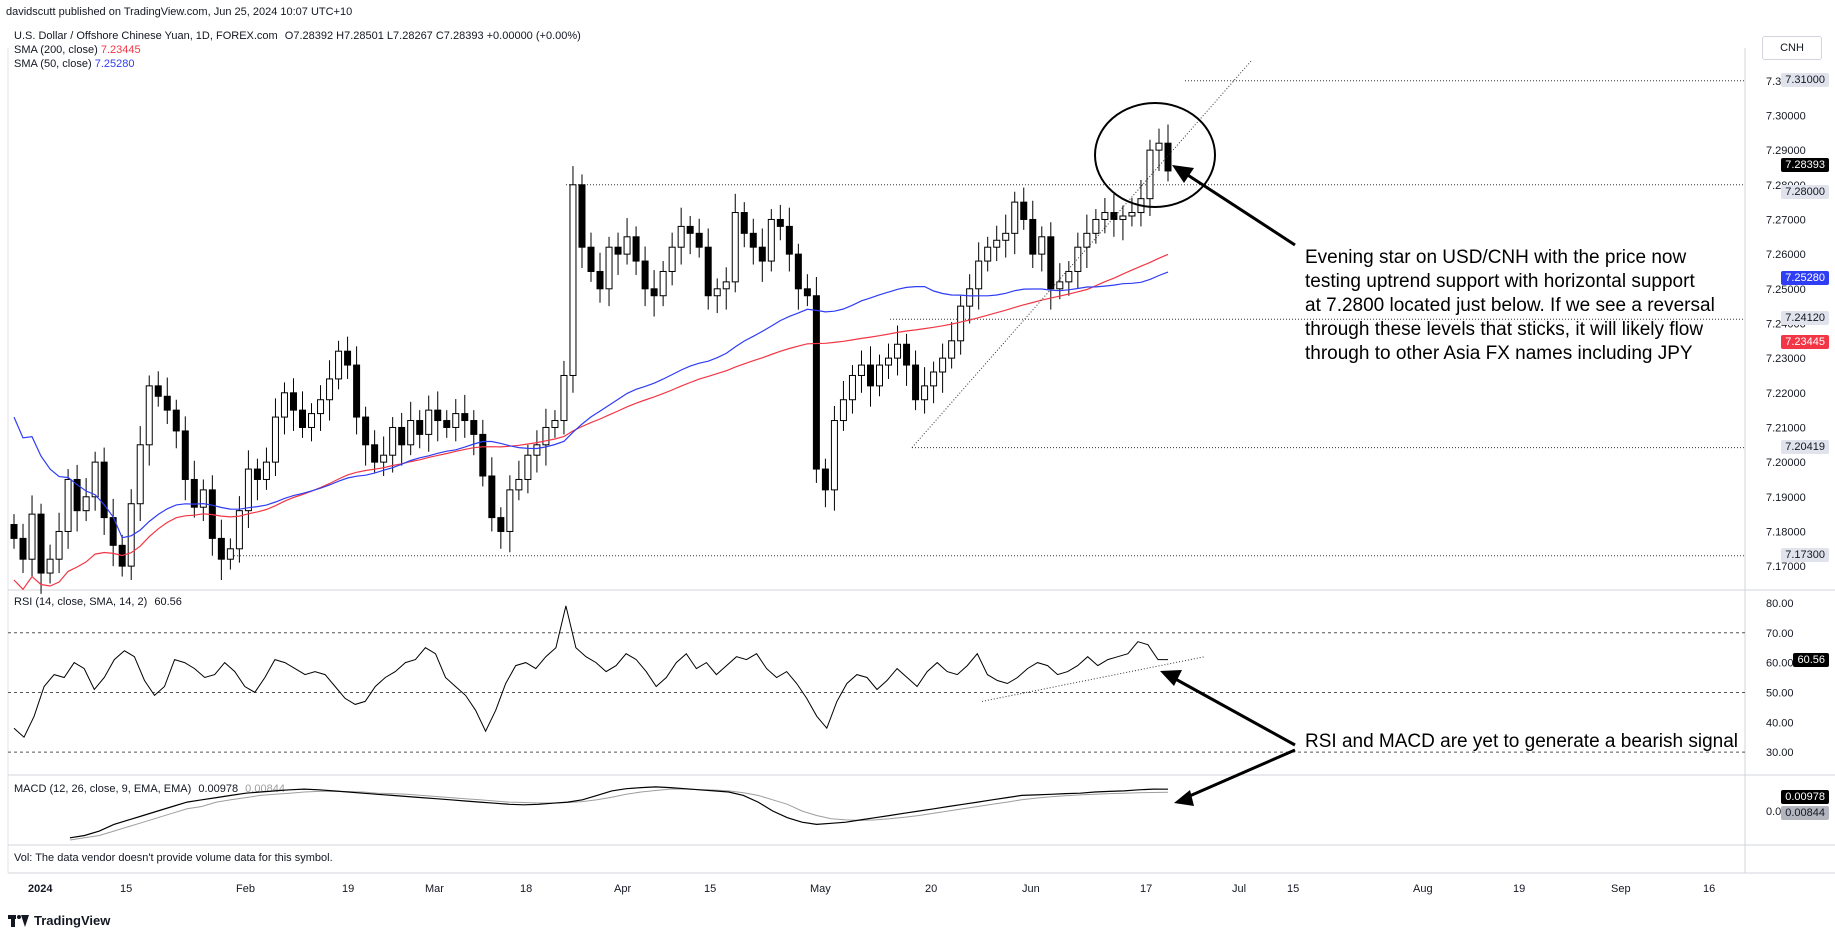  What do you see at coordinates (1780, 693) in the screenshot?
I see `rsi-tick-label: 50.00` at bounding box center [1780, 693].